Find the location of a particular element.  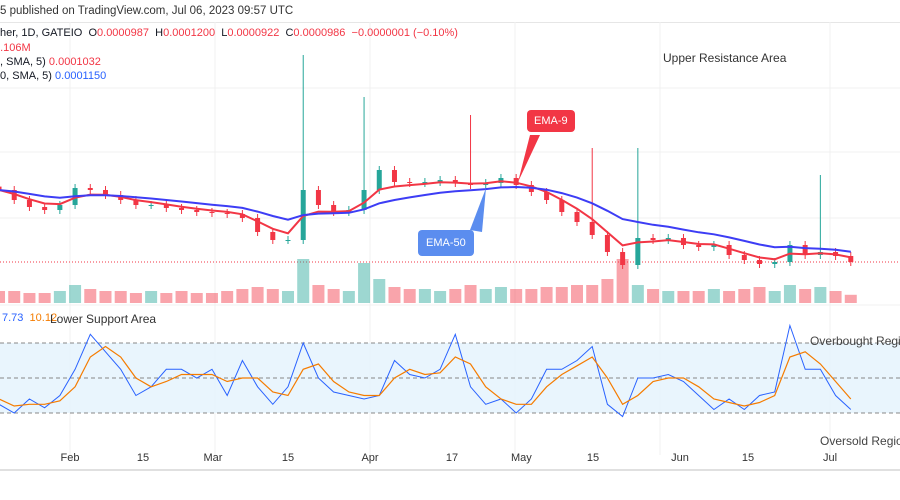

oversold-label: Oversold Region is located at coordinates (860, 441).